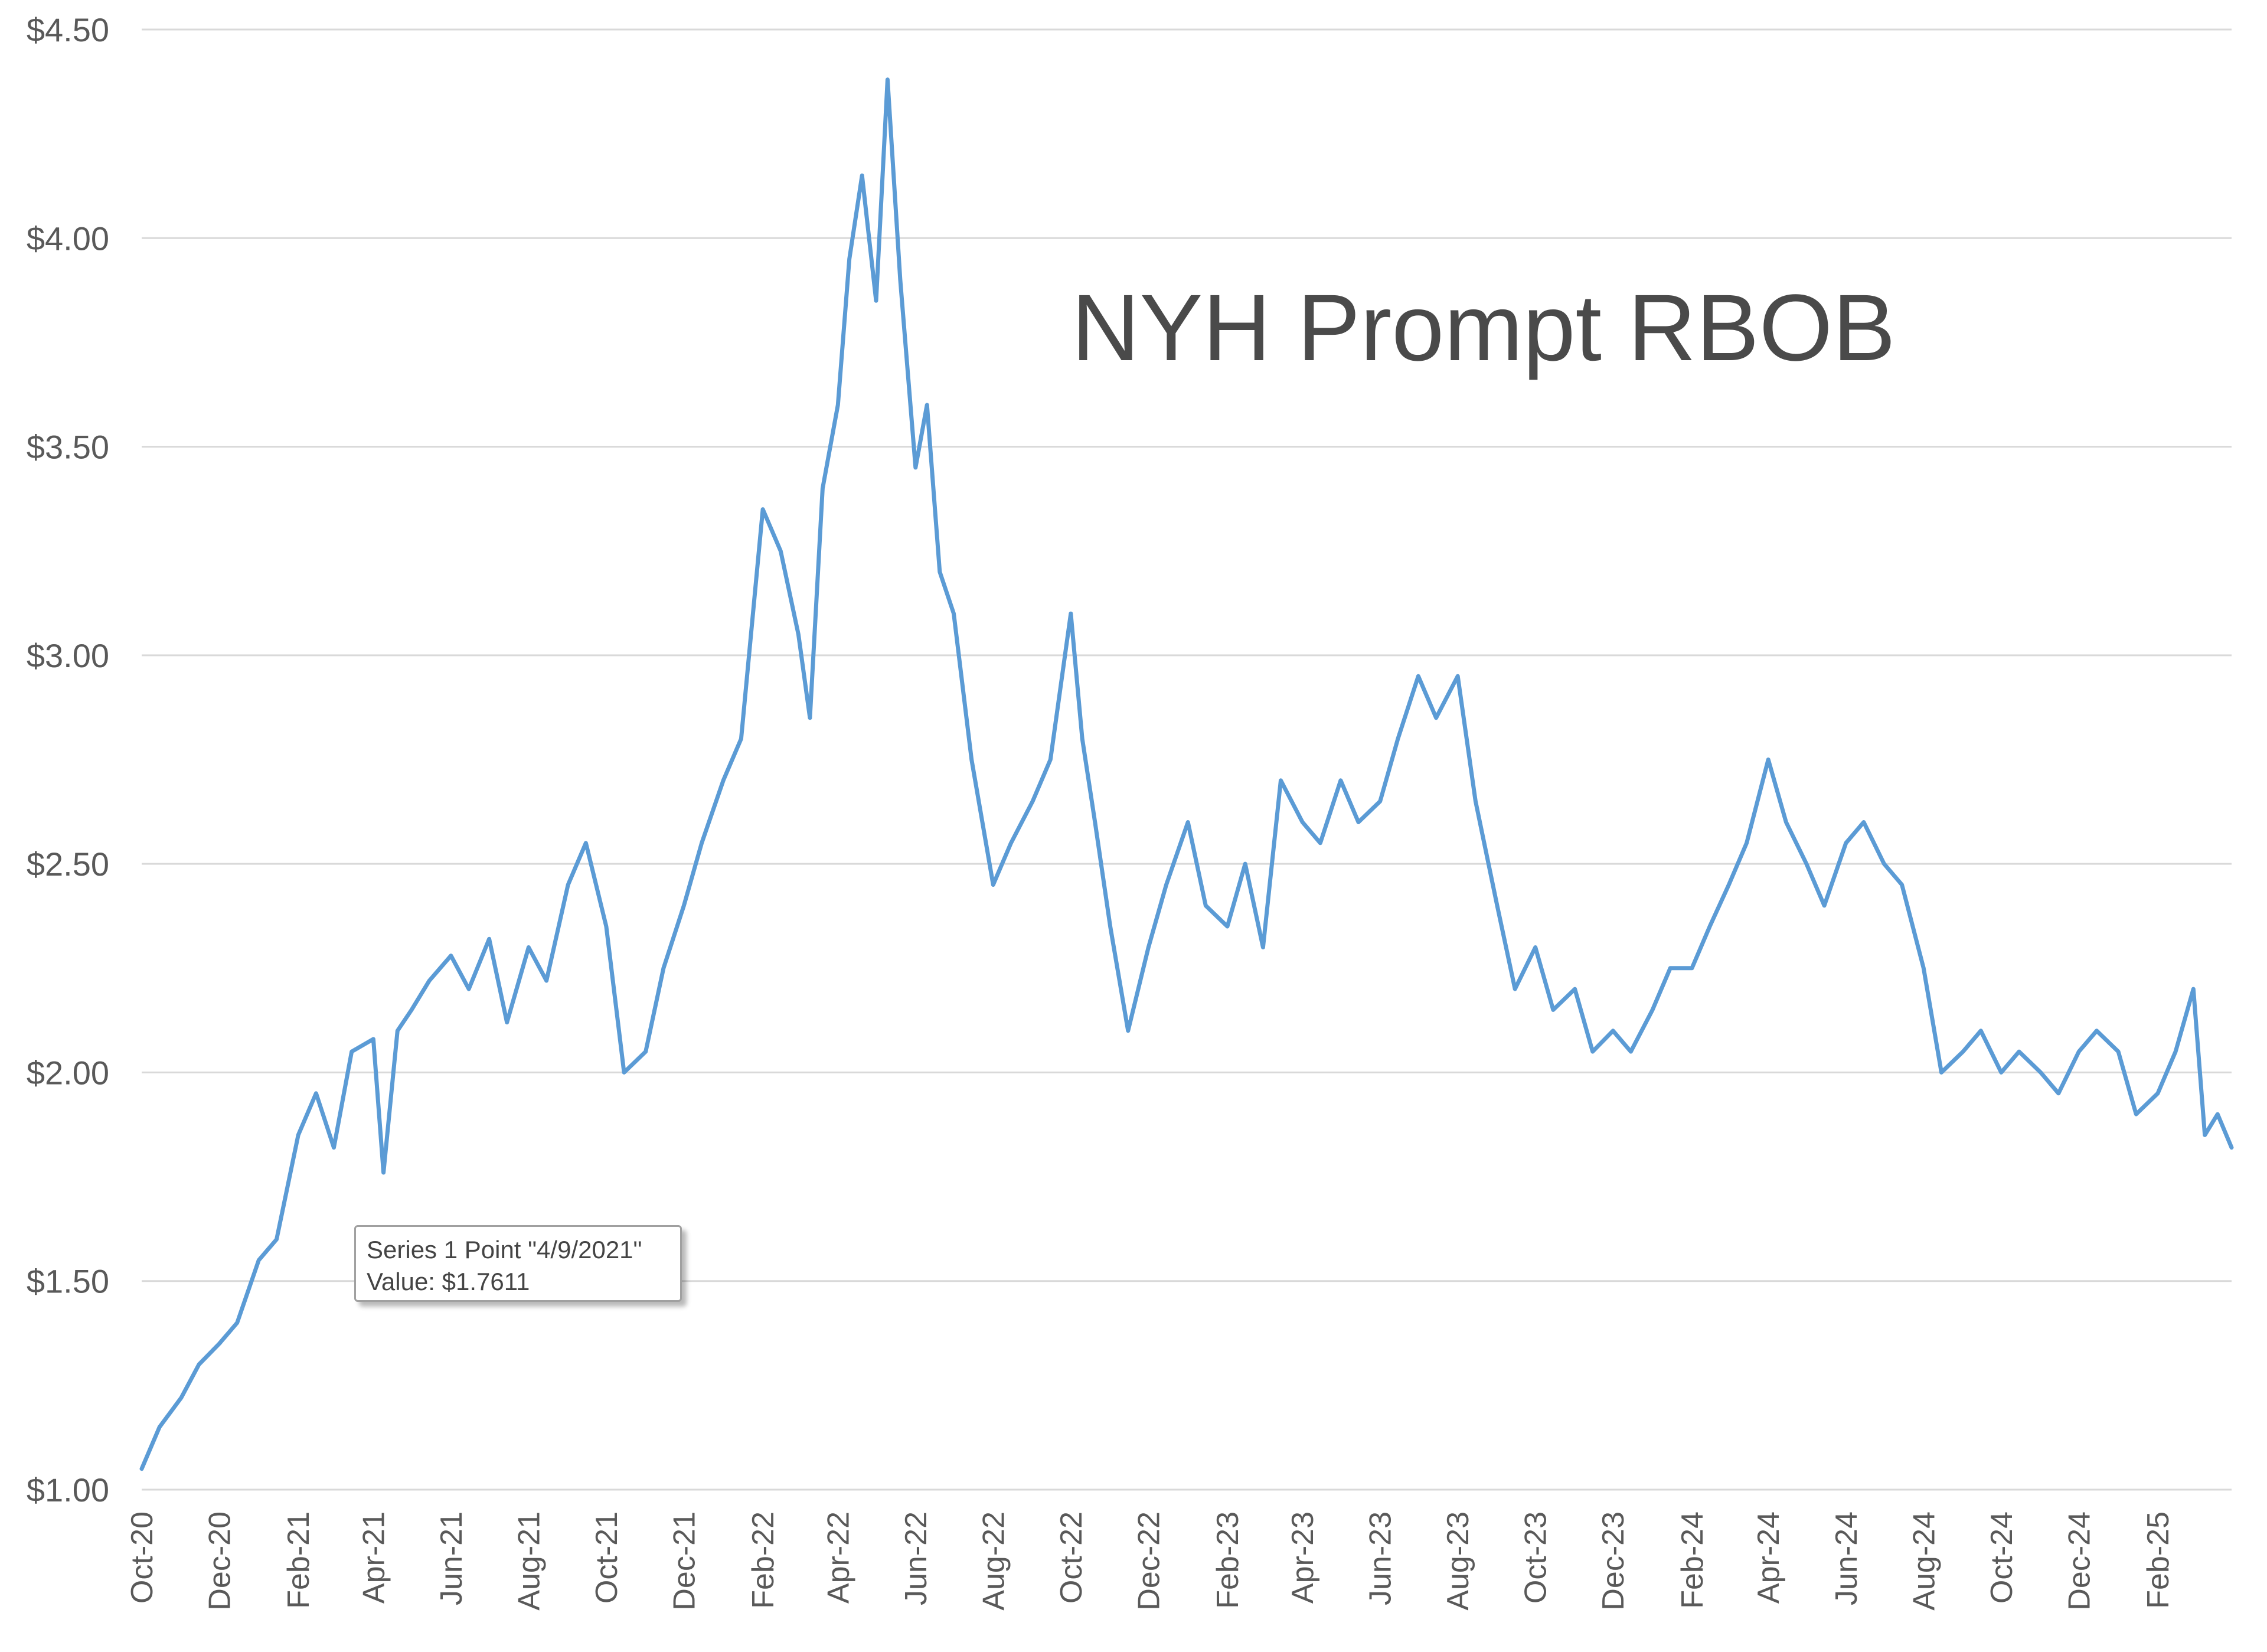 Image resolution: width=2267 pixels, height=1652 pixels. Describe the element at coordinates (2002, 1558) in the screenshot. I see `x-tick-label: Oct-24` at that location.